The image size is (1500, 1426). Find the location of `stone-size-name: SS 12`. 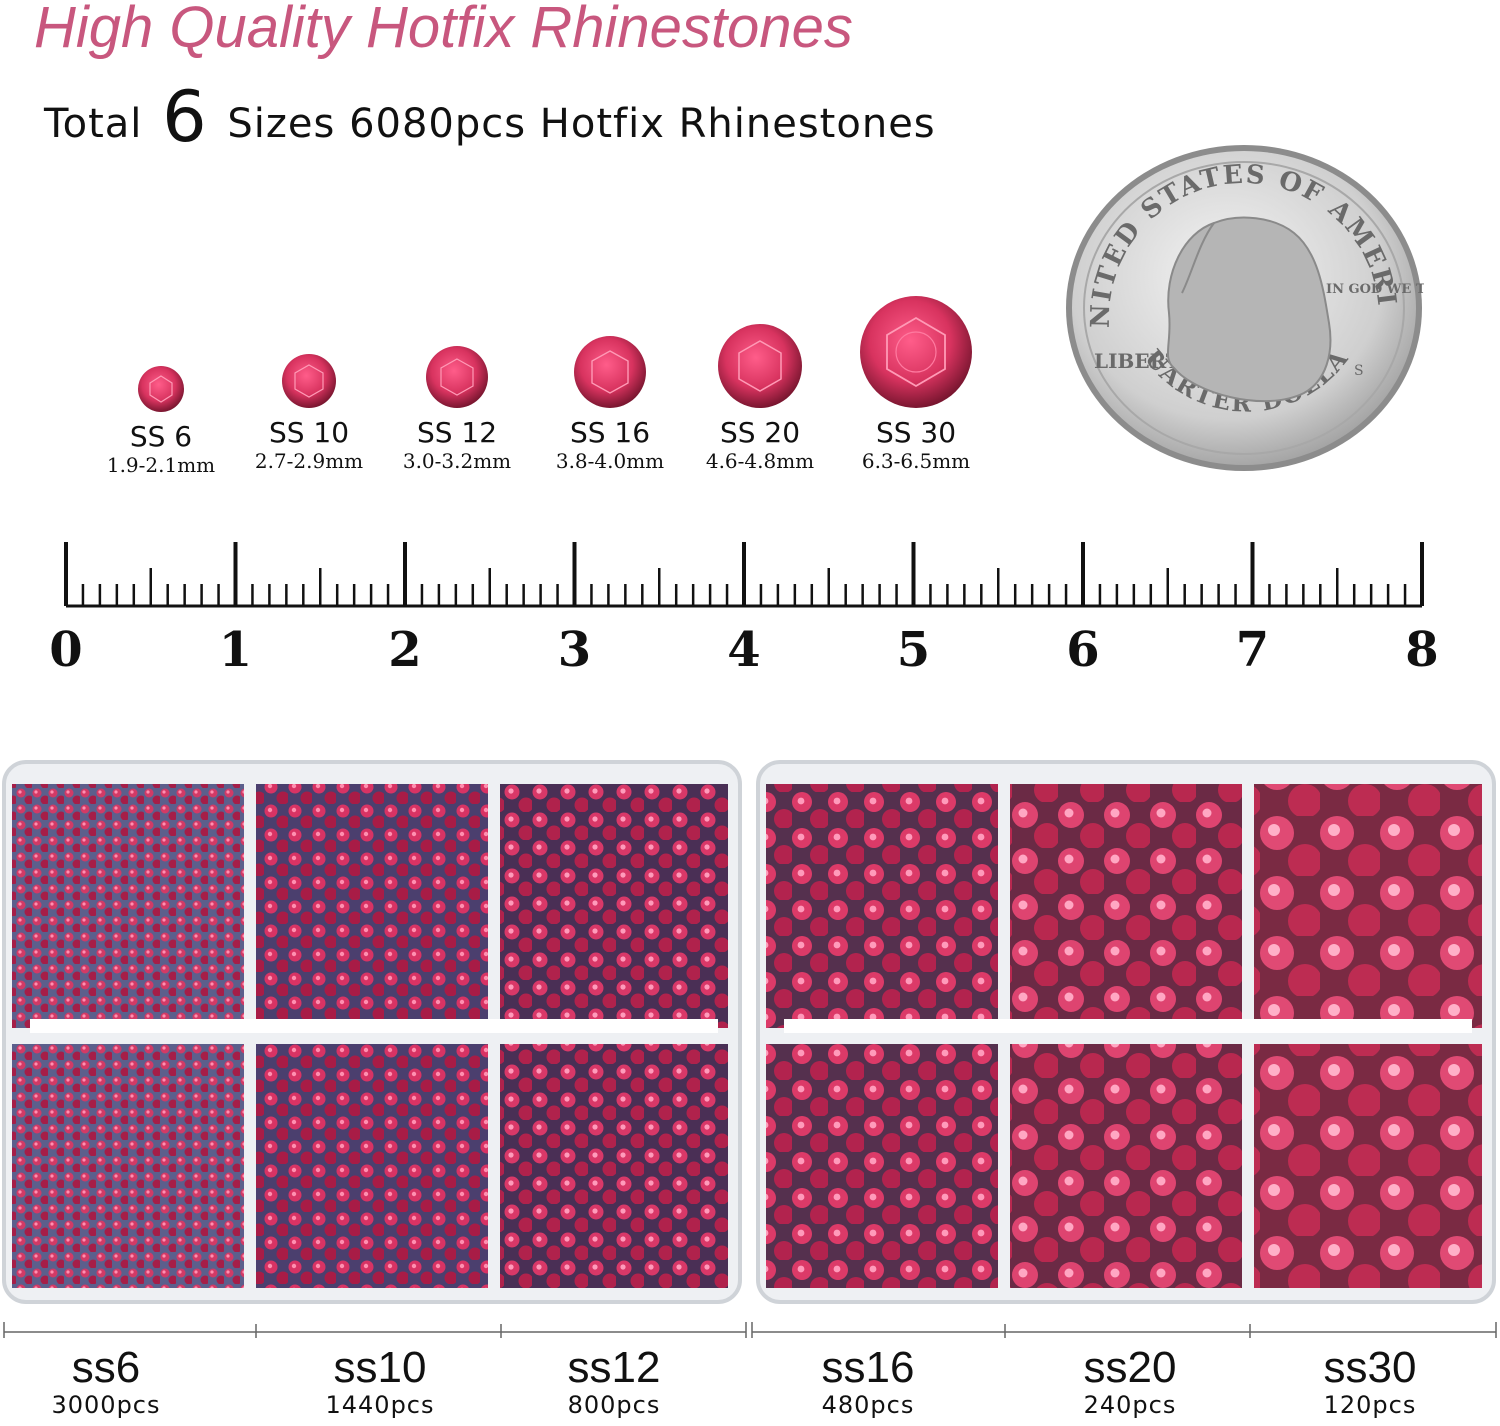

stone-size-name: SS 12 is located at coordinates (457, 432).